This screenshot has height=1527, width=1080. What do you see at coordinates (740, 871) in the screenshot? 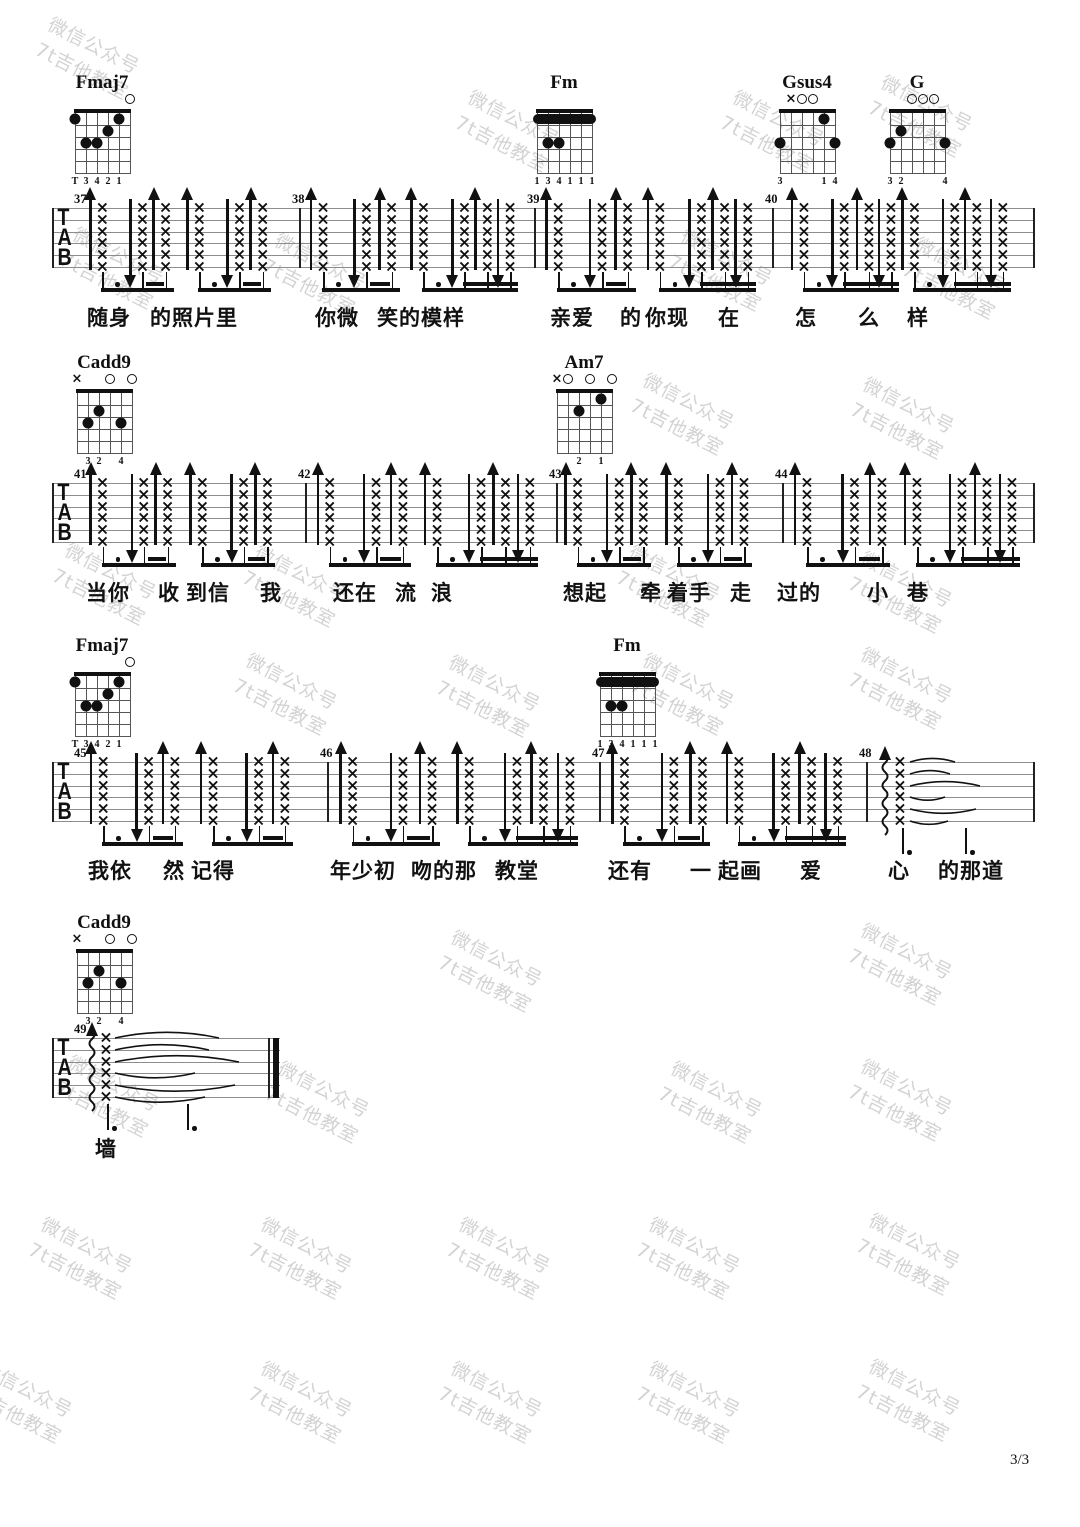
I see `lyric-text: 起画` at bounding box center [740, 871].